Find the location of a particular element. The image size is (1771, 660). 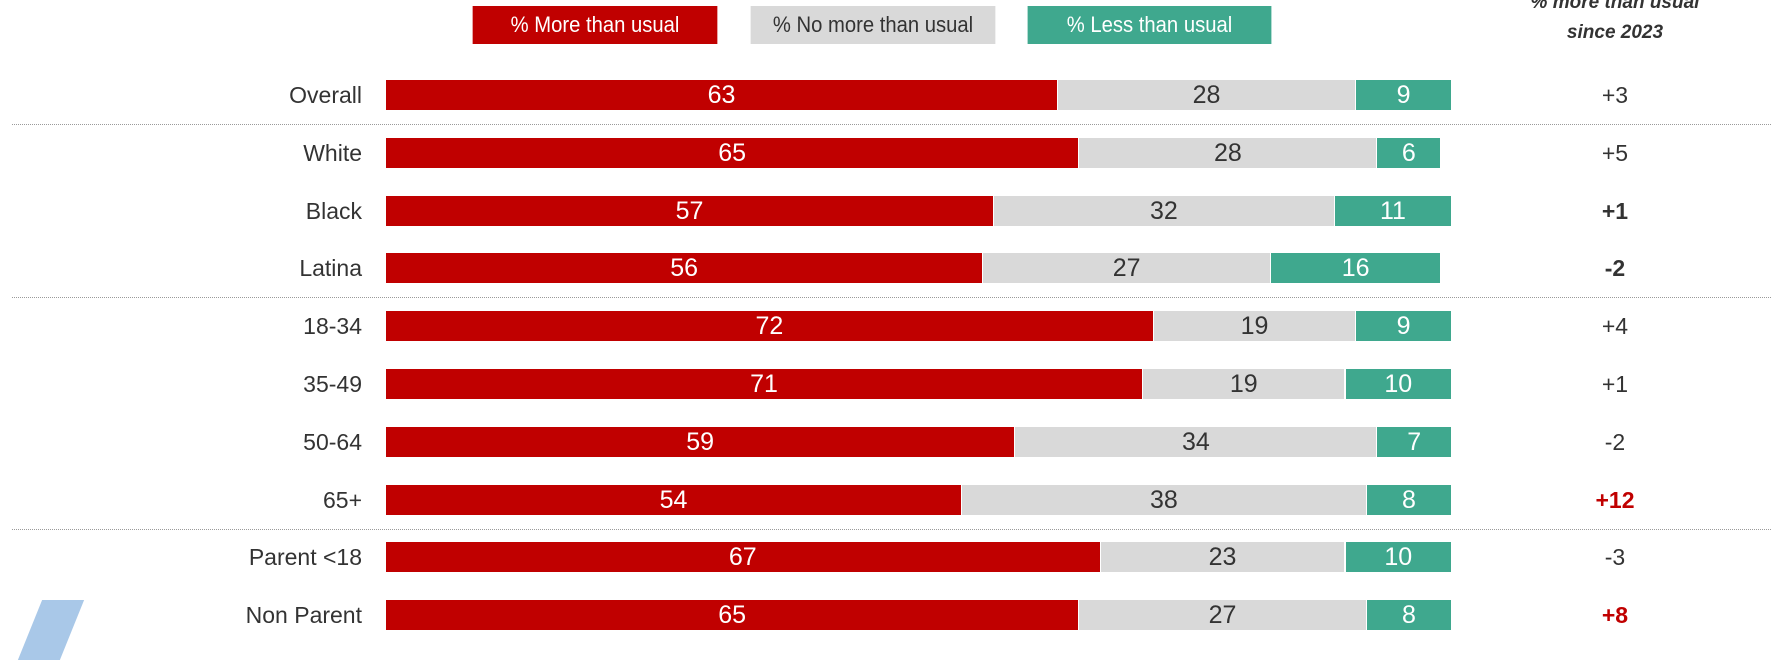

legend-more-than-usual: % More than usual is located at coordinates (595, 25).